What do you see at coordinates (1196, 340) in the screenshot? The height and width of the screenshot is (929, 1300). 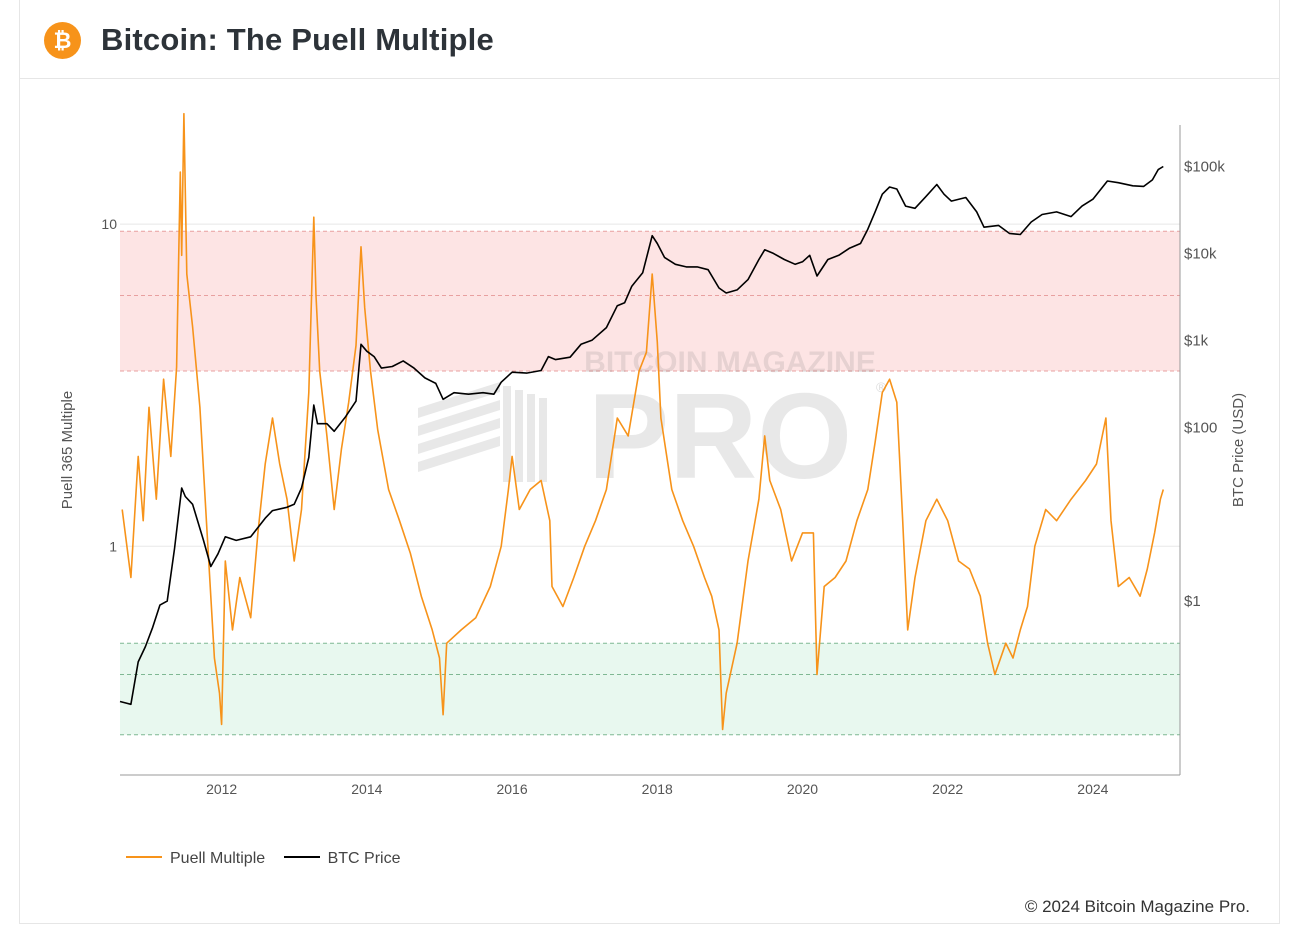 I see `y-right-tick-label: $1k` at bounding box center [1196, 340].